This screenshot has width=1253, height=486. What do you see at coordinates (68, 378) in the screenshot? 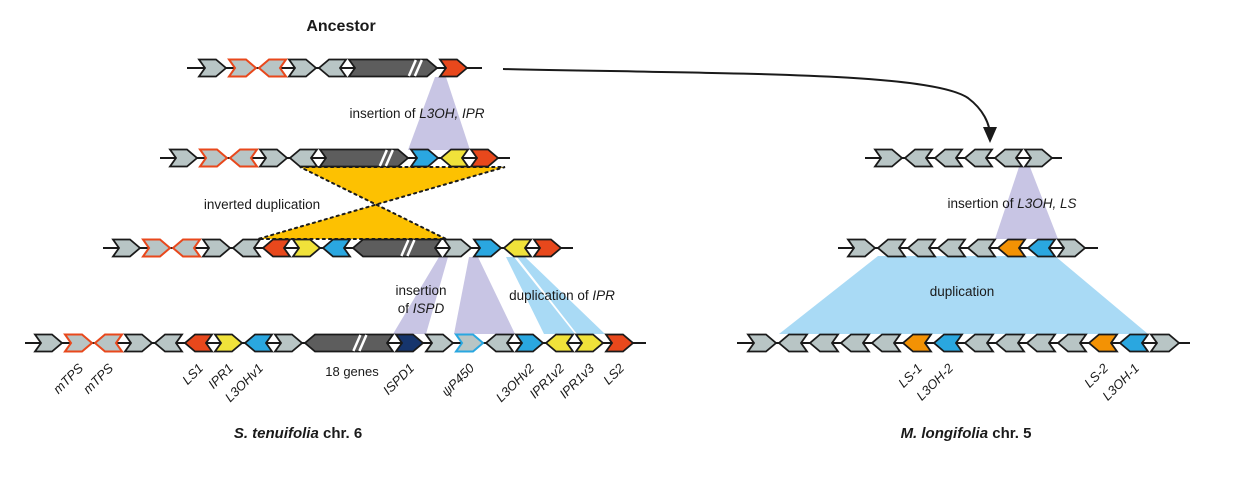
I see `gene-label-mTPS: mTPS` at bounding box center [68, 378].